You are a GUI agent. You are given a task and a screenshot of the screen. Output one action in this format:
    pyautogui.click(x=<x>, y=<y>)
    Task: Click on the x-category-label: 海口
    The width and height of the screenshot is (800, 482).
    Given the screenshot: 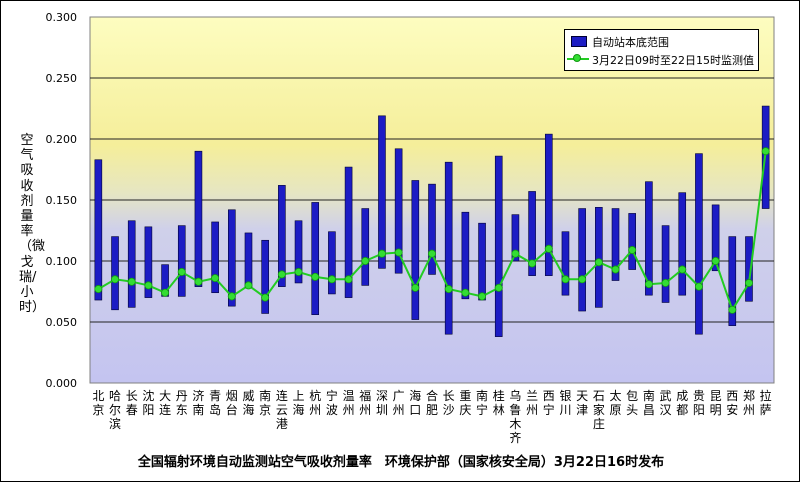 What is the action you would take?
    pyautogui.click(x=415, y=402)
    